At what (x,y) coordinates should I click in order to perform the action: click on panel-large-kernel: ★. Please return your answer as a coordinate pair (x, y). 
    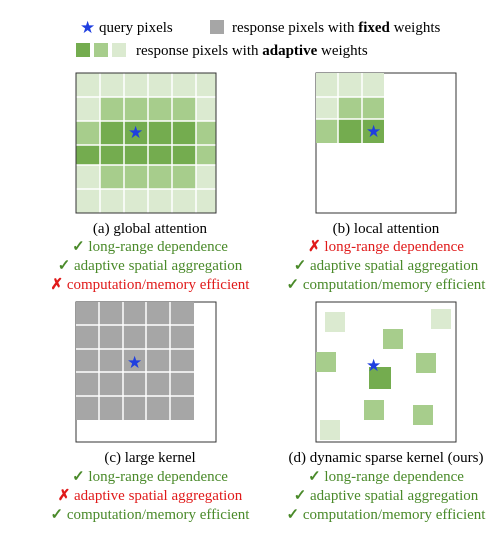
    Looking at the image, I should click on (146, 372).